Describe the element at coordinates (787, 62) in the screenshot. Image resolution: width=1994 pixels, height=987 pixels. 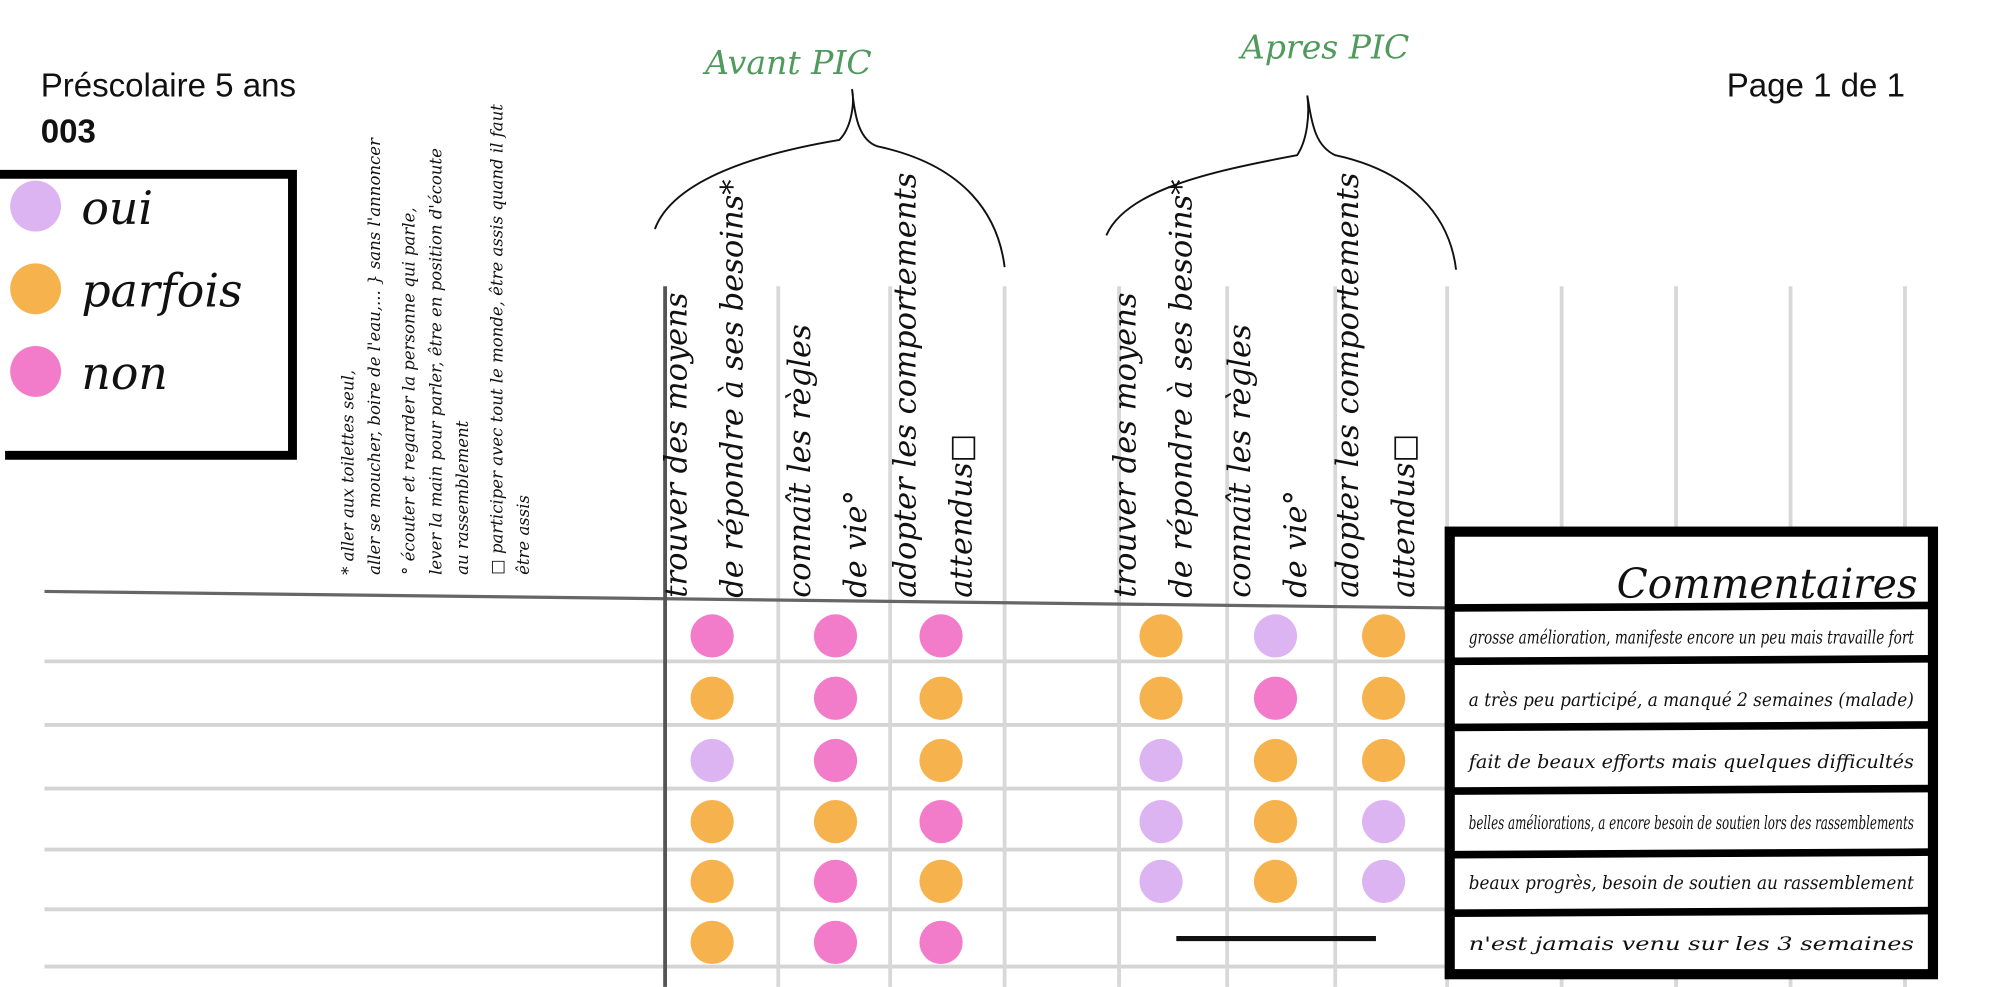
I see `group-label: Avant PIC` at that location.